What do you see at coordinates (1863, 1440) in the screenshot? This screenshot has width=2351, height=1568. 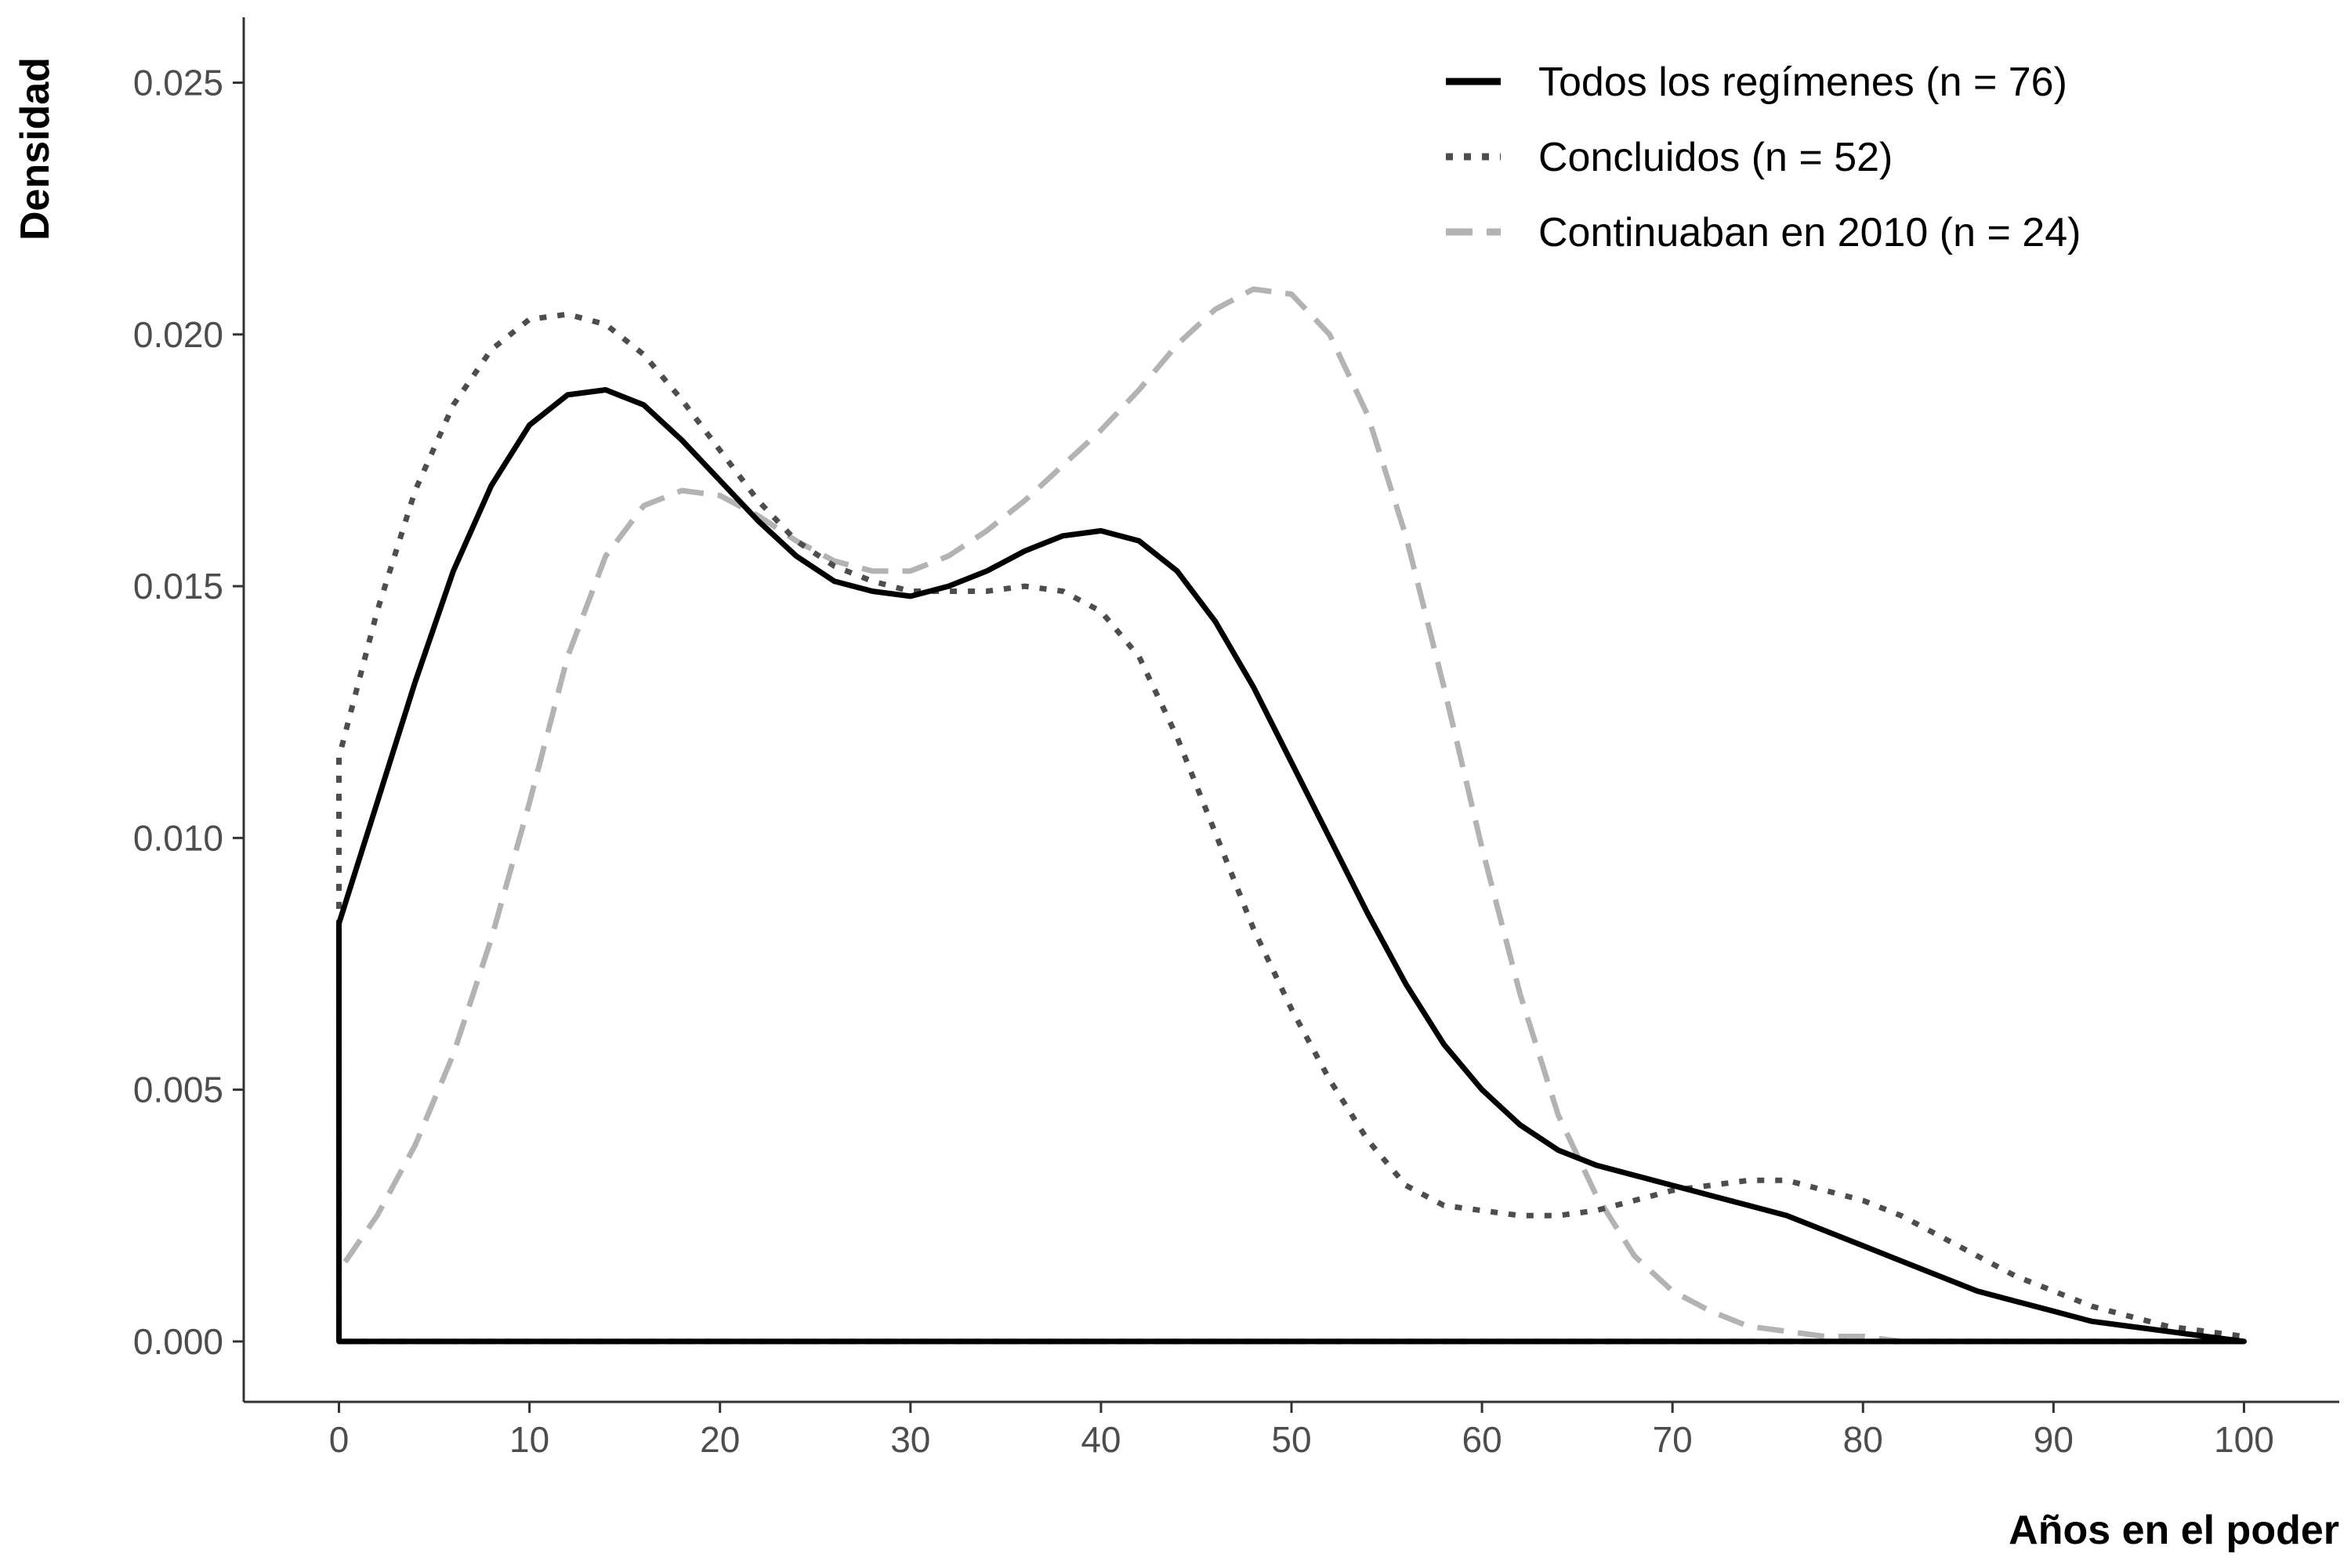 I see `x-tick-label: 80` at bounding box center [1863, 1440].